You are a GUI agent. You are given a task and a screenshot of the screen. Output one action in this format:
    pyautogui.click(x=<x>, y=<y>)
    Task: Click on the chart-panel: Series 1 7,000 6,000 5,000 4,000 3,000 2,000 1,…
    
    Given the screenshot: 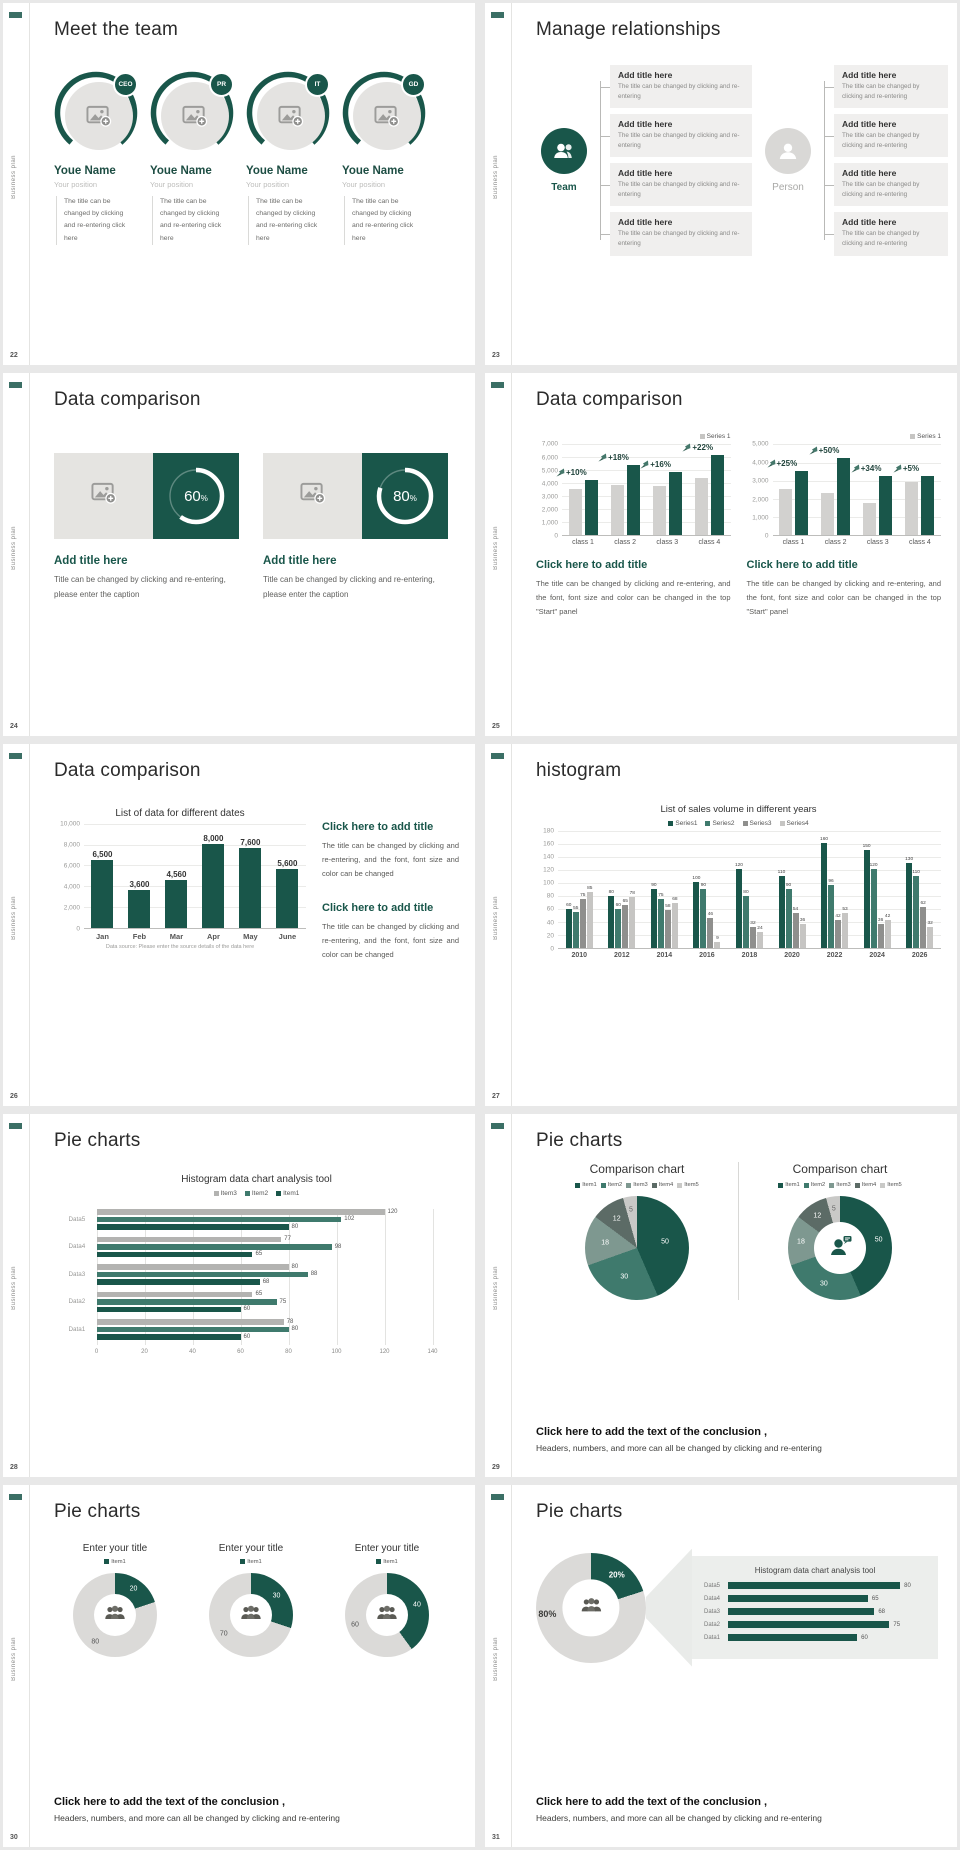 What is the action you would take?
    pyautogui.click(x=633, y=526)
    